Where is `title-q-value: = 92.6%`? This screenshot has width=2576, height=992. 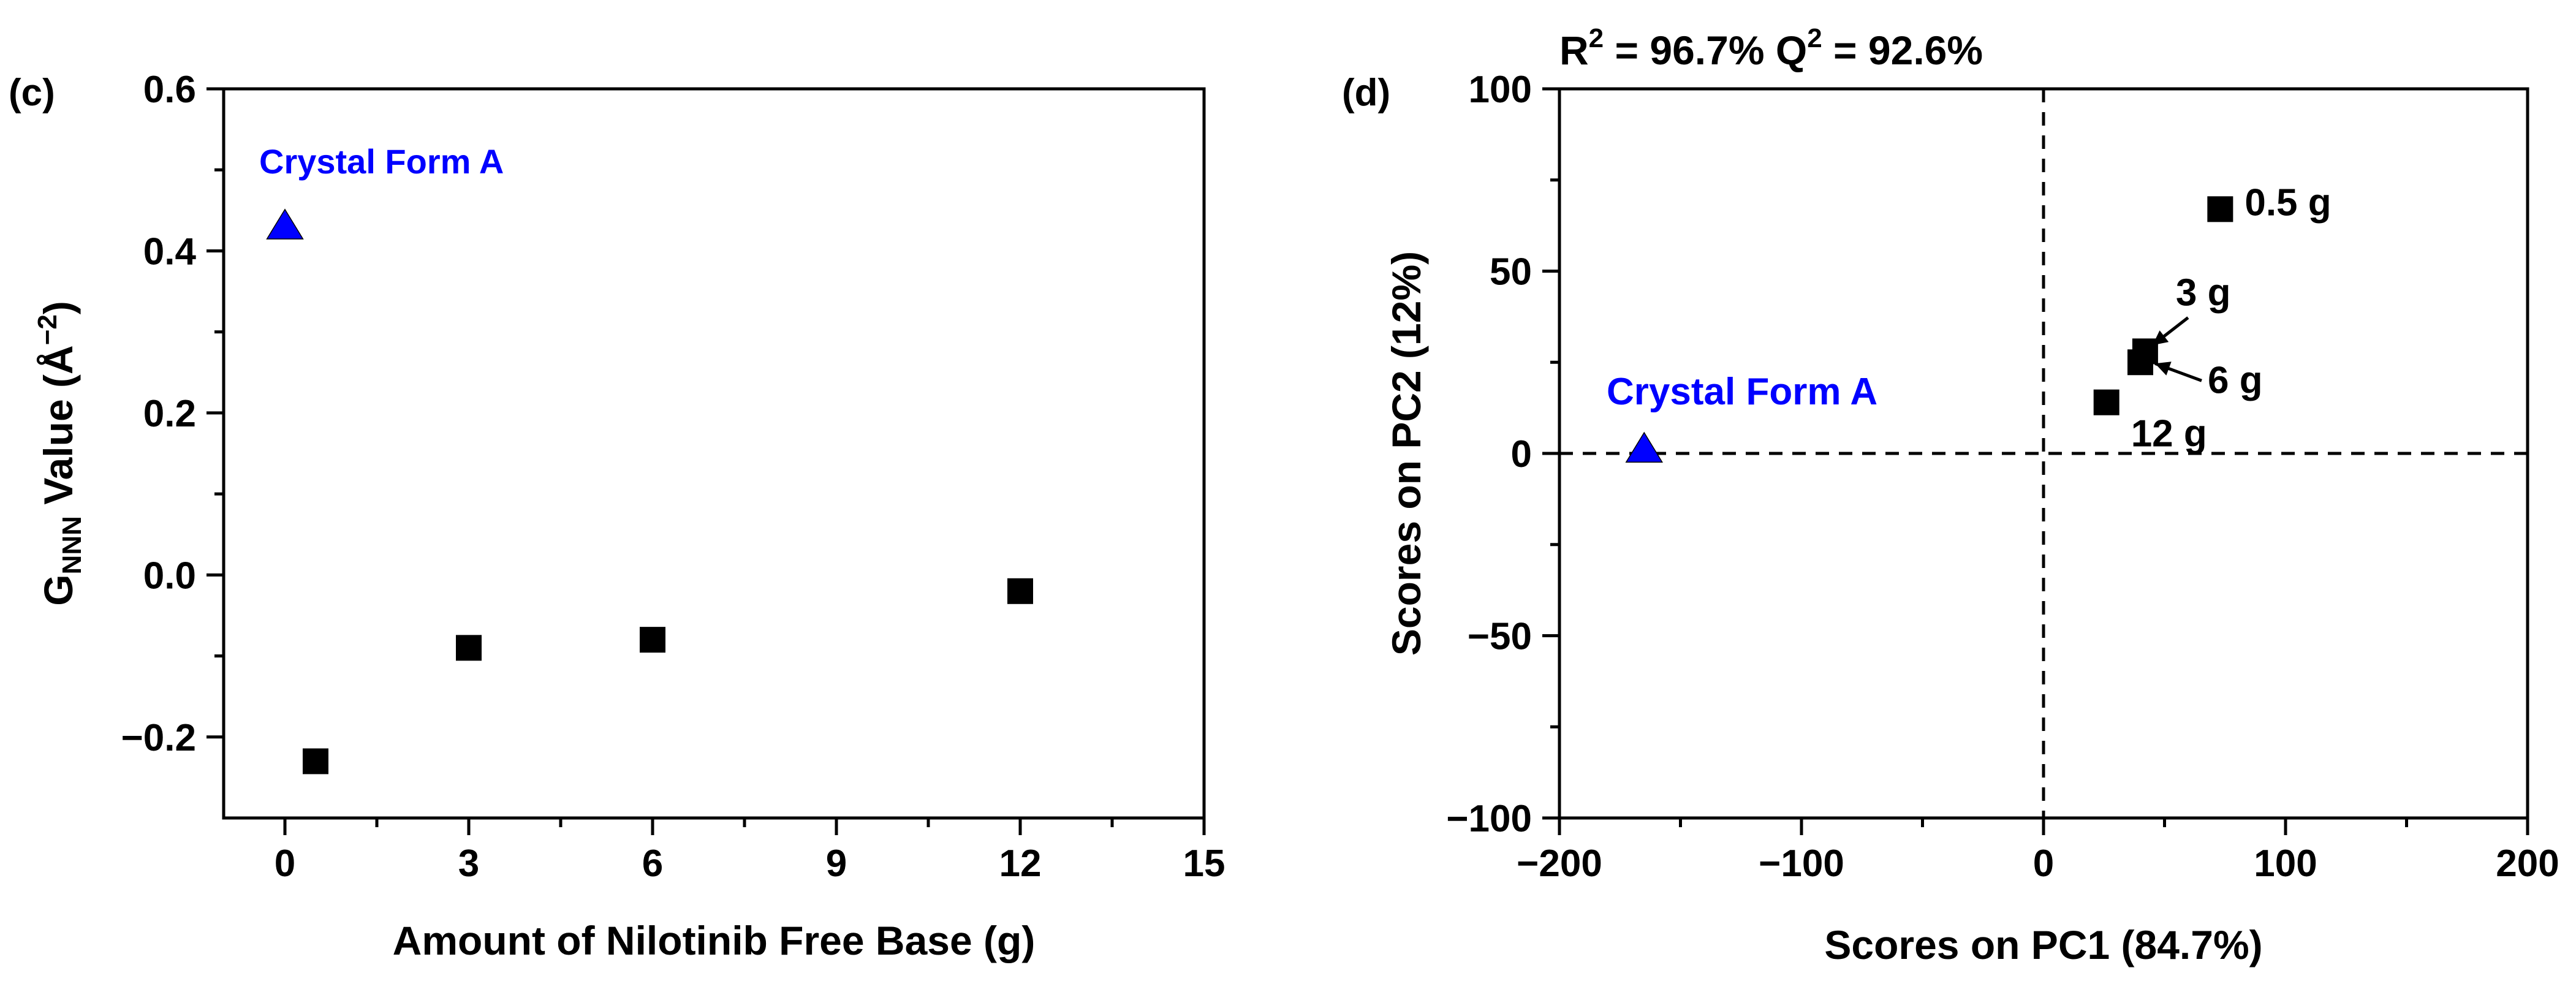
title-q-value: = 92.6% is located at coordinates (1903, 50).